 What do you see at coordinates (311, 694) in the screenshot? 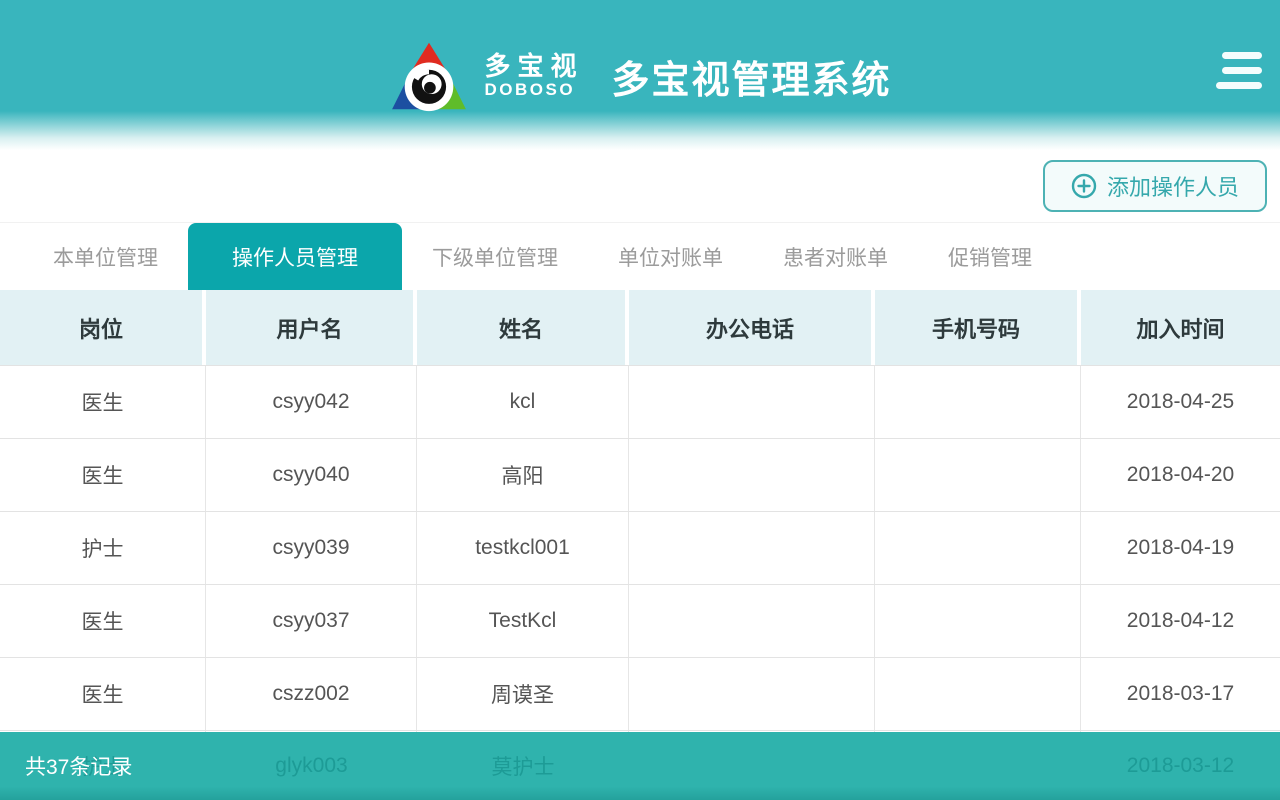
I see `table-cell: cszz002` at bounding box center [311, 694].